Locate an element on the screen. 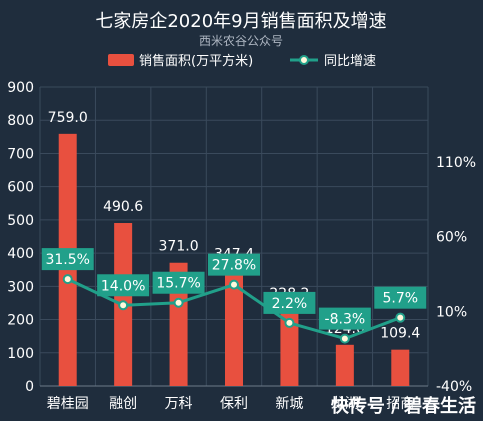 The height and width of the screenshot is (421, 483). y-left-tick-label: 900 is located at coordinates (20, 88).